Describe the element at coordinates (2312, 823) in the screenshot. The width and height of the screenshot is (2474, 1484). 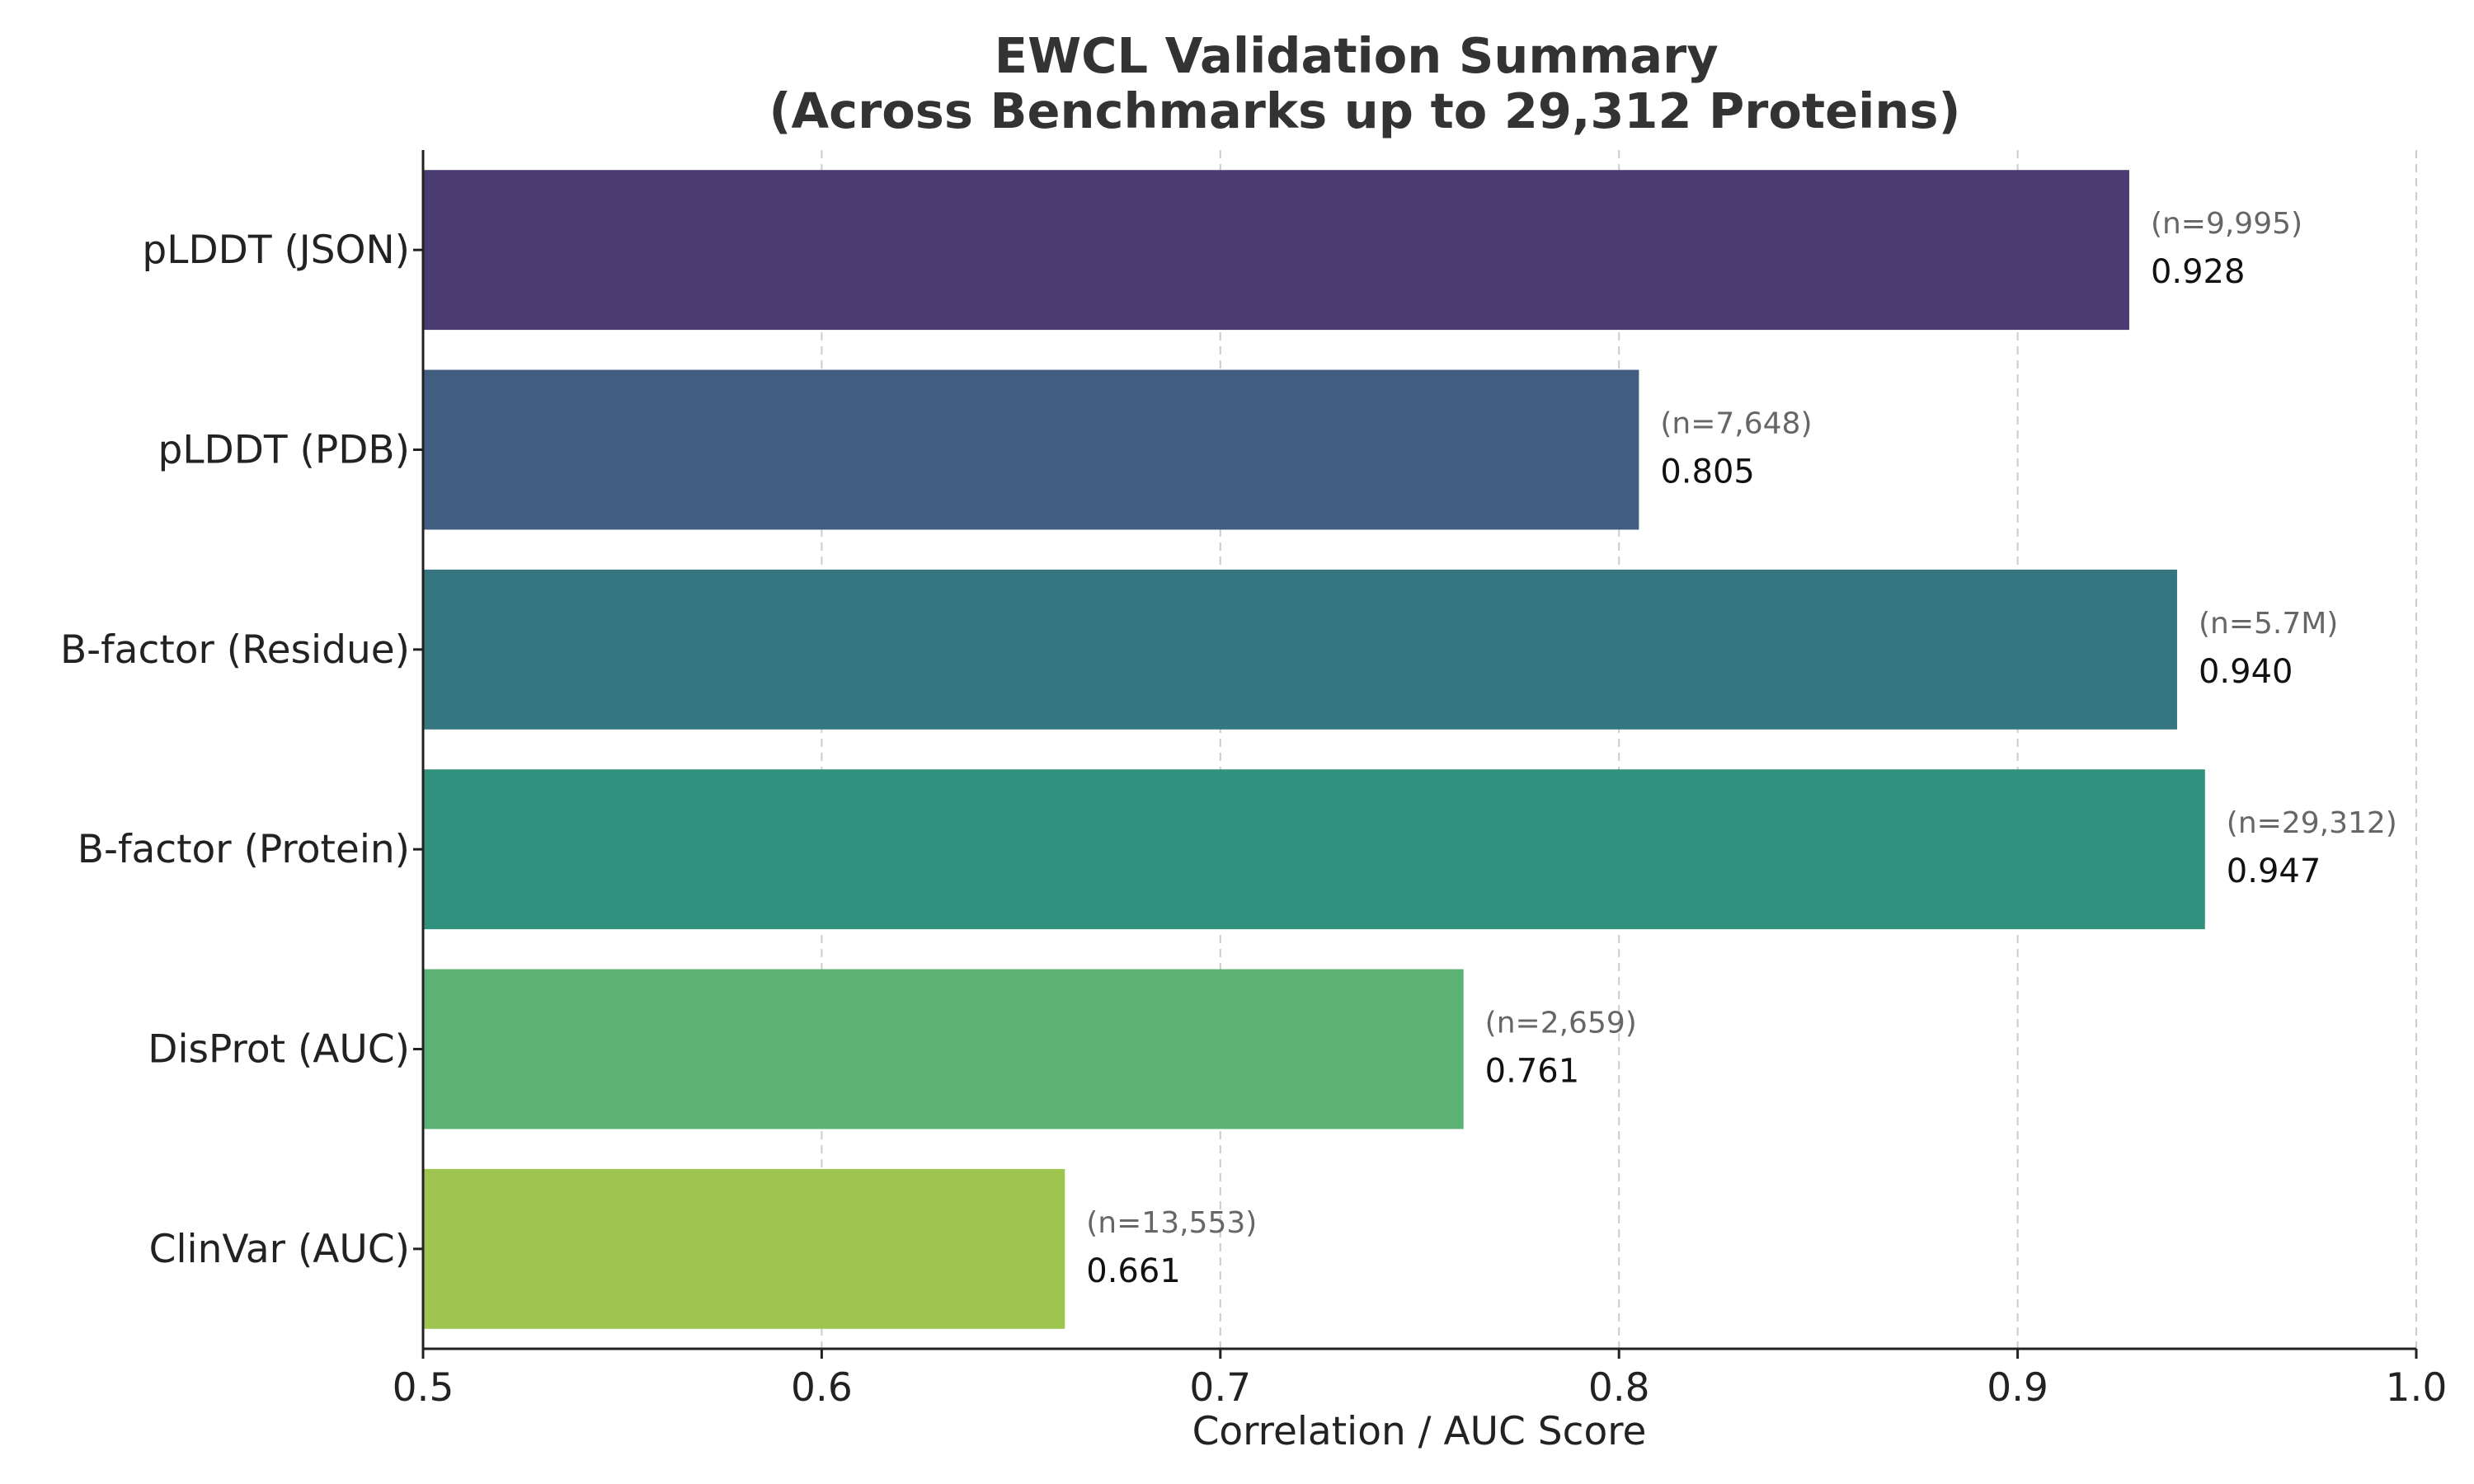
I see `bar-n-label: (n=29,312)` at that location.